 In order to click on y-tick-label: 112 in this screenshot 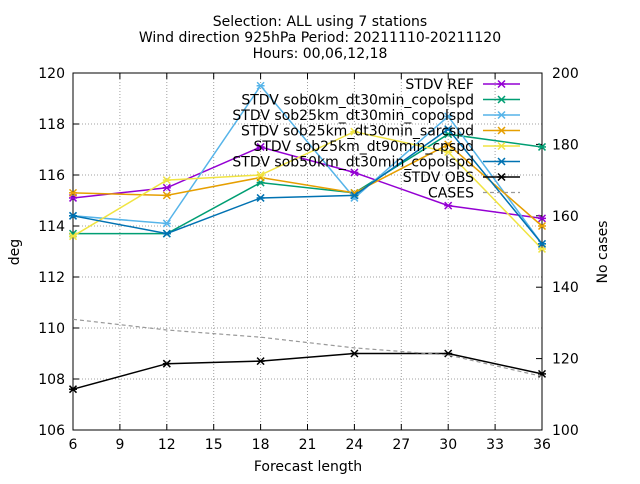, I will do `click(51, 278)`.